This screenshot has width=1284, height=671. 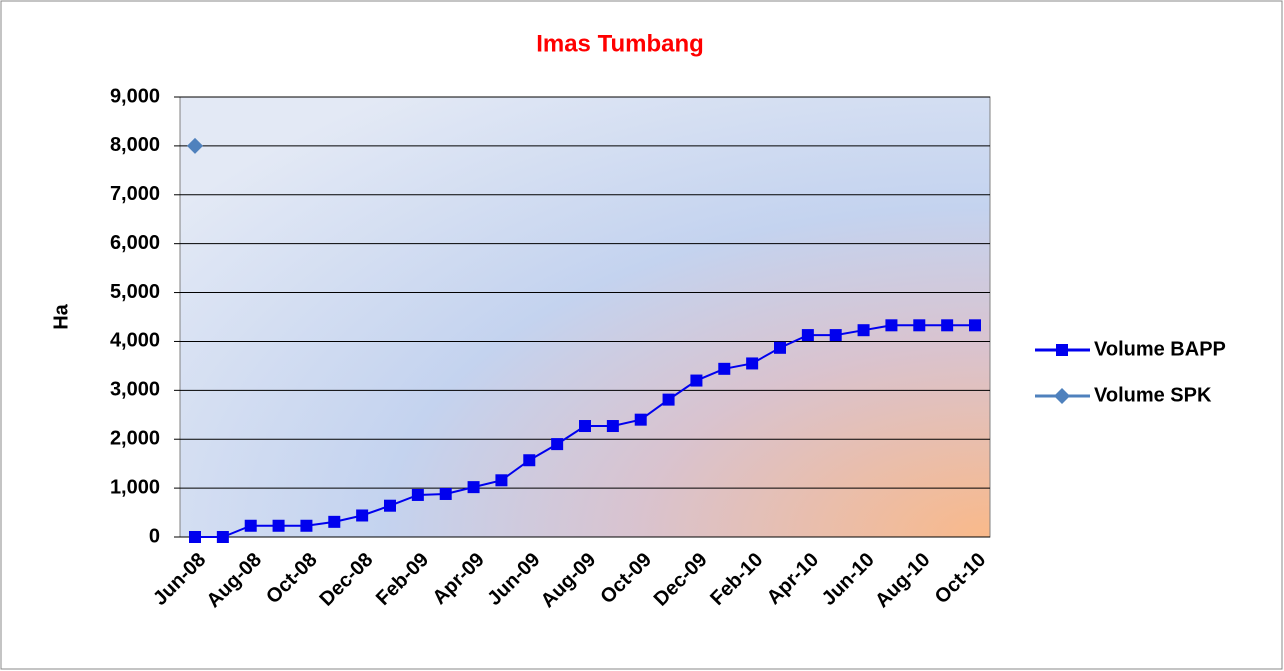 What do you see at coordinates (154, 536) in the screenshot?
I see `y-tick-label: 0` at bounding box center [154, 536].